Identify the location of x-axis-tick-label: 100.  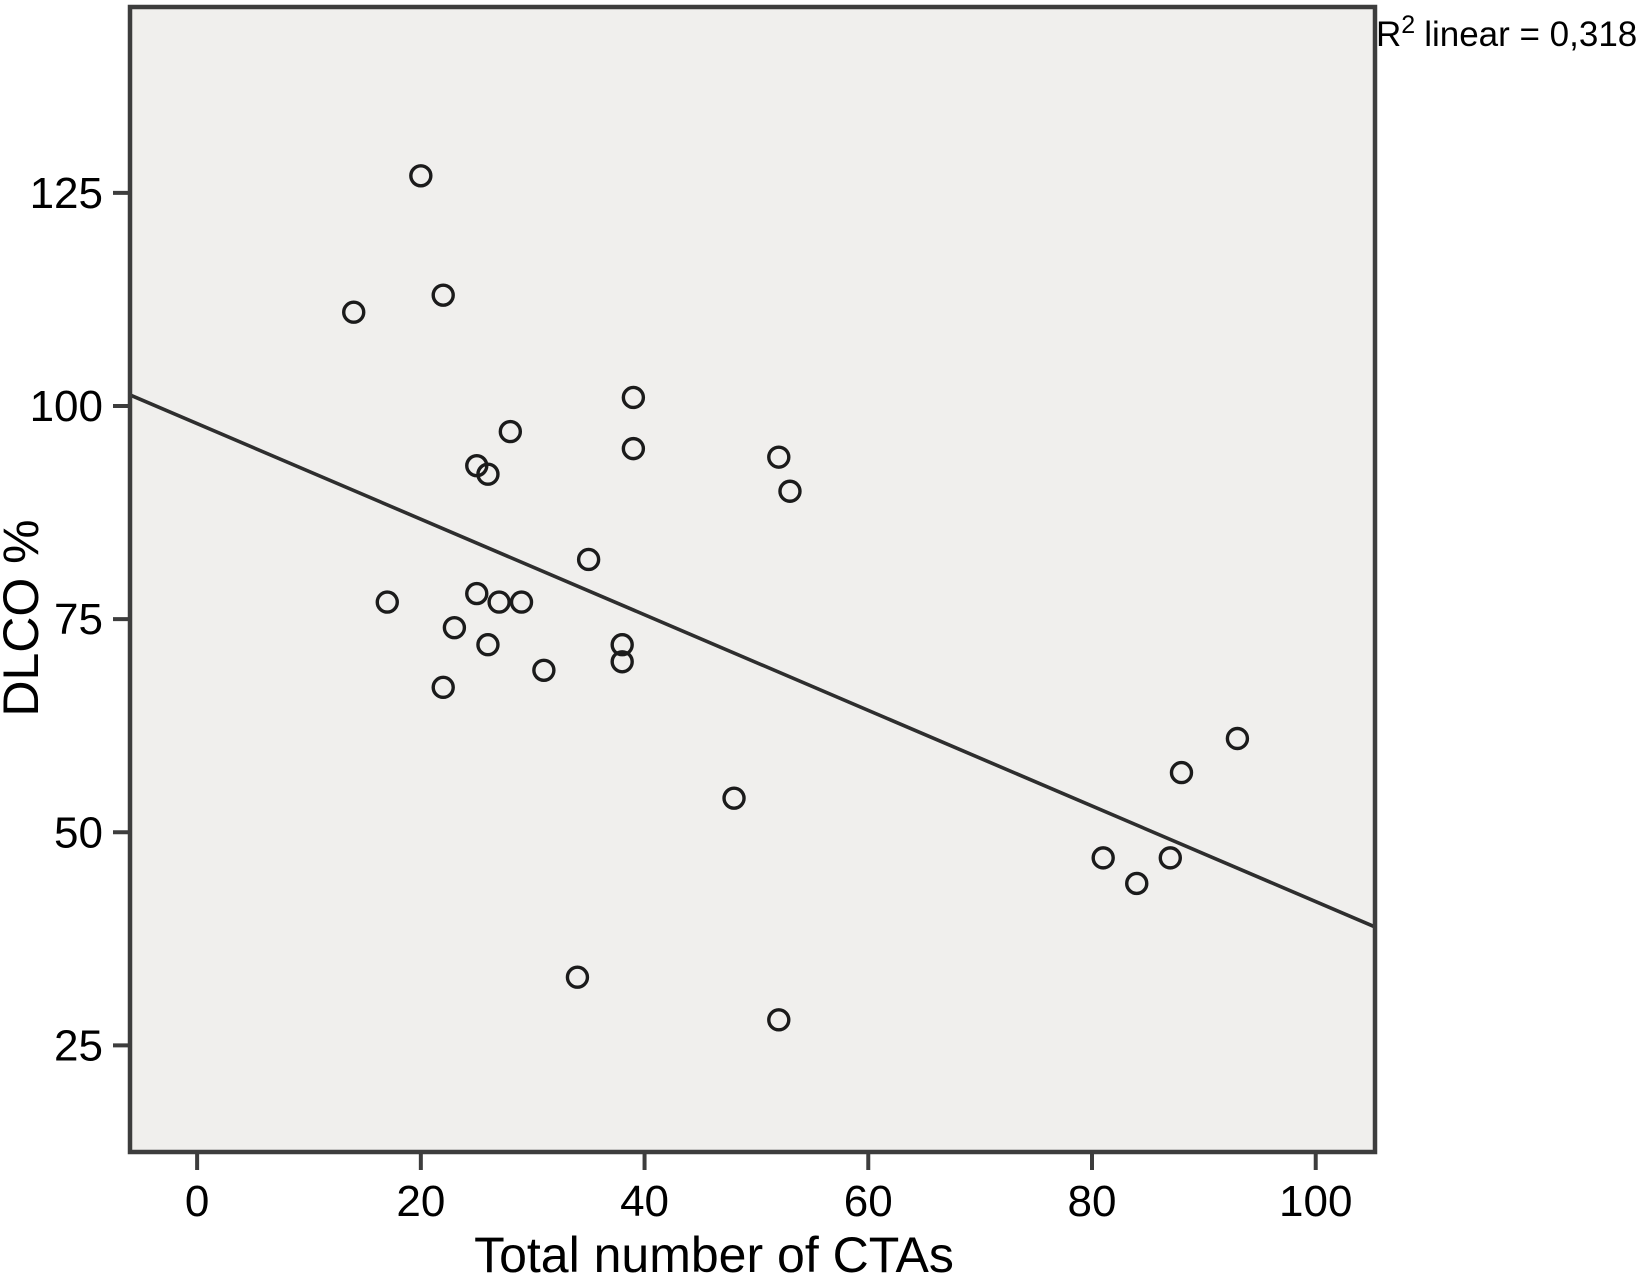
(1315, 1201).